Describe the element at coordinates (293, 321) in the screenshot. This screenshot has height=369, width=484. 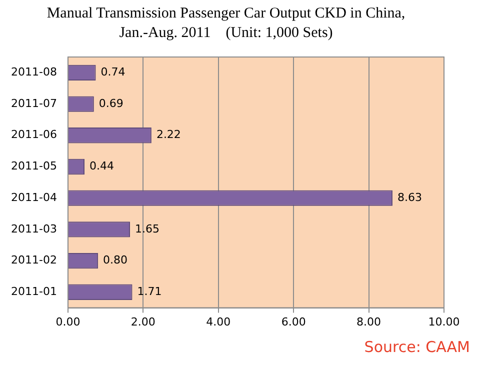
I see `x-tick-label: 6.00` at that location.